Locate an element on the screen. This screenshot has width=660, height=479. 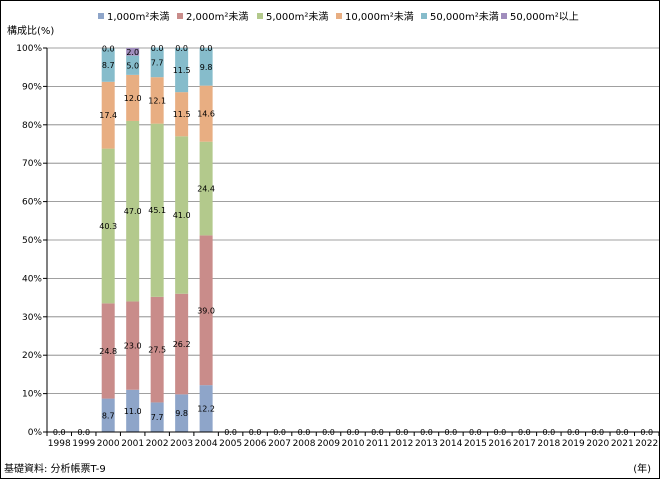
x-tick-label: 2017 is located at coordinates (524, 444).